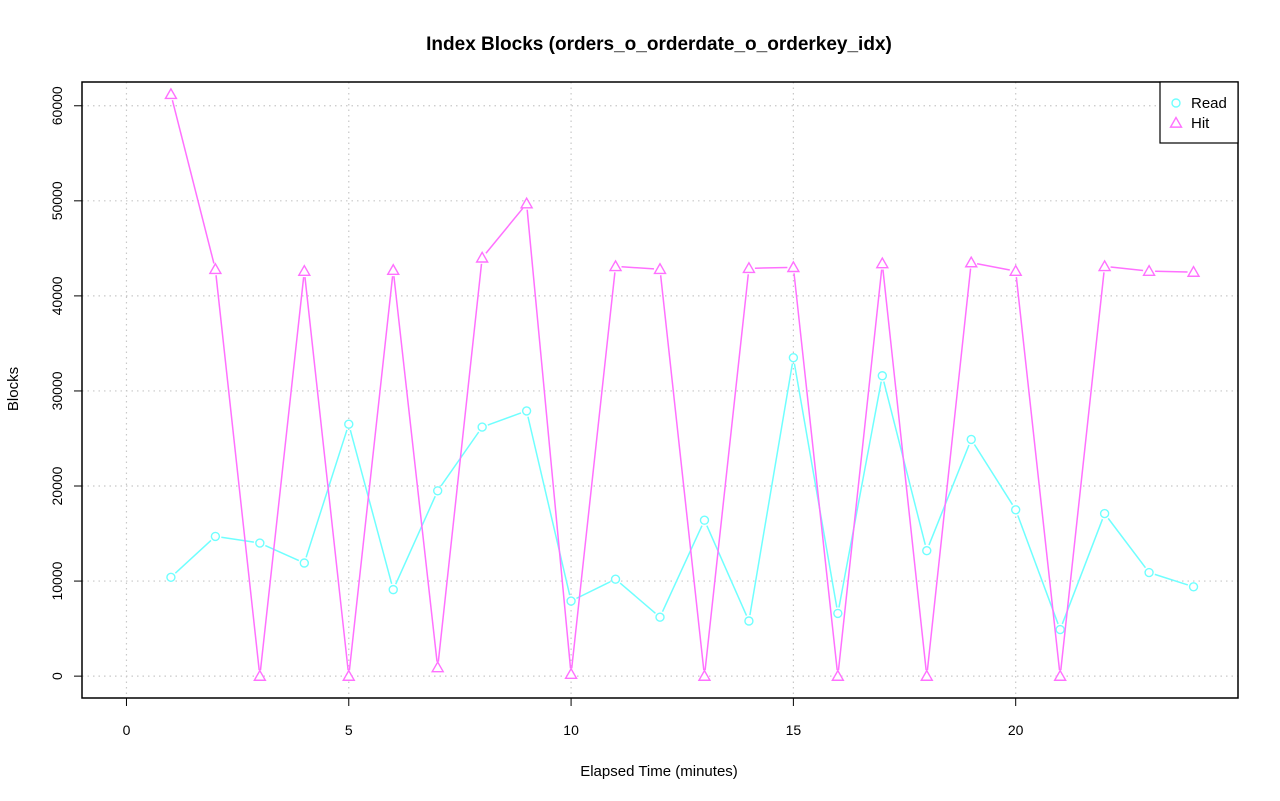 This screenshot has width=1280, height=801. I want to click on legend: Read Hit, so click(1199, 112).